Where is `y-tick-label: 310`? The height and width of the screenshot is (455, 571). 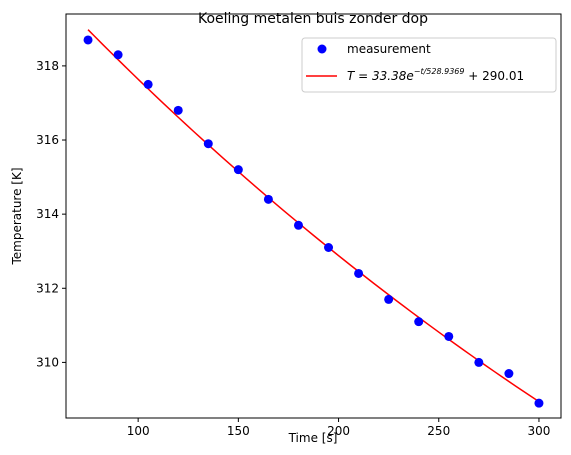 y-tick-label: 310 is located at coordinates (47, 362).